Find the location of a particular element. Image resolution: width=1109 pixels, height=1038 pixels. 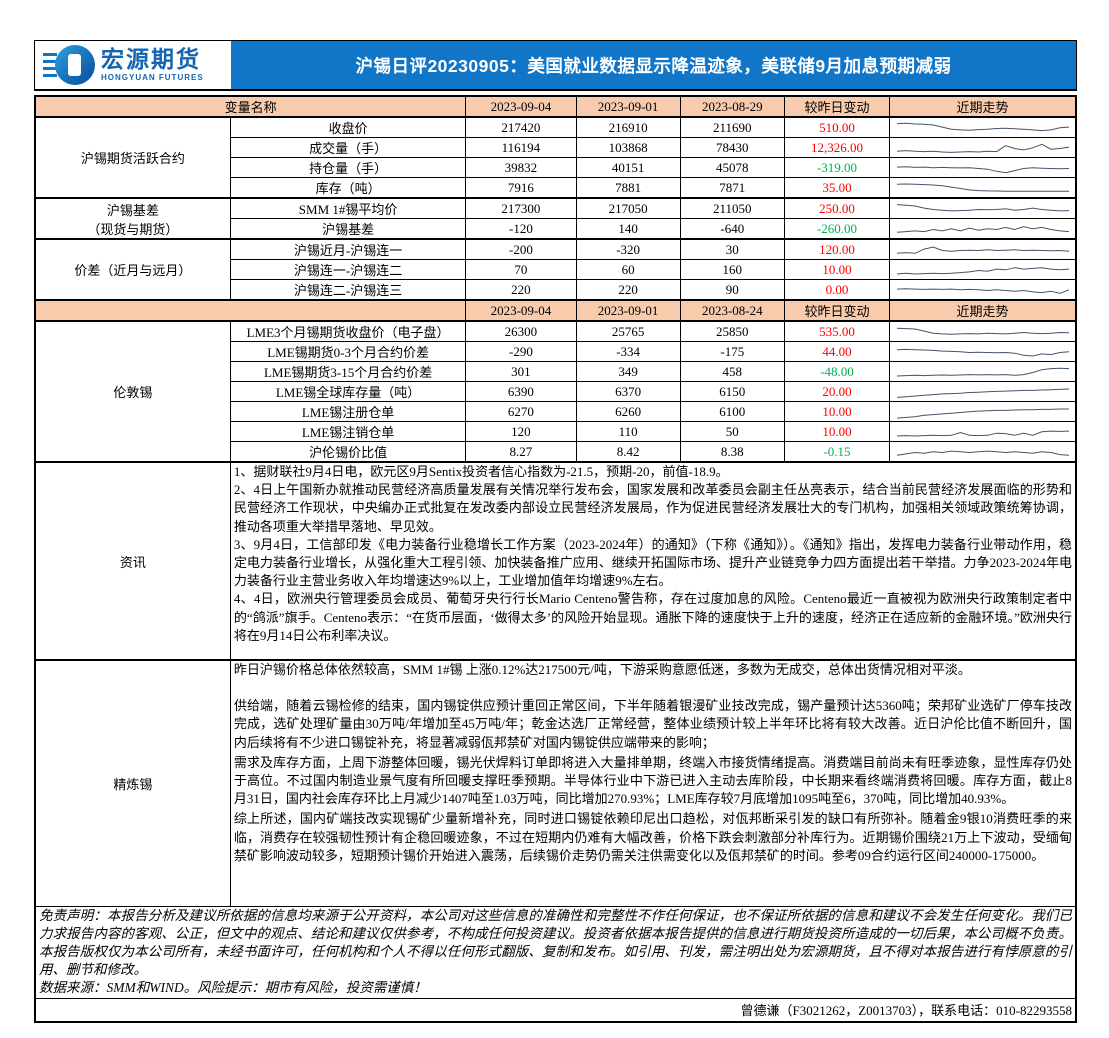

row-name: 库存（吨） is located at coordinates (348, 188).